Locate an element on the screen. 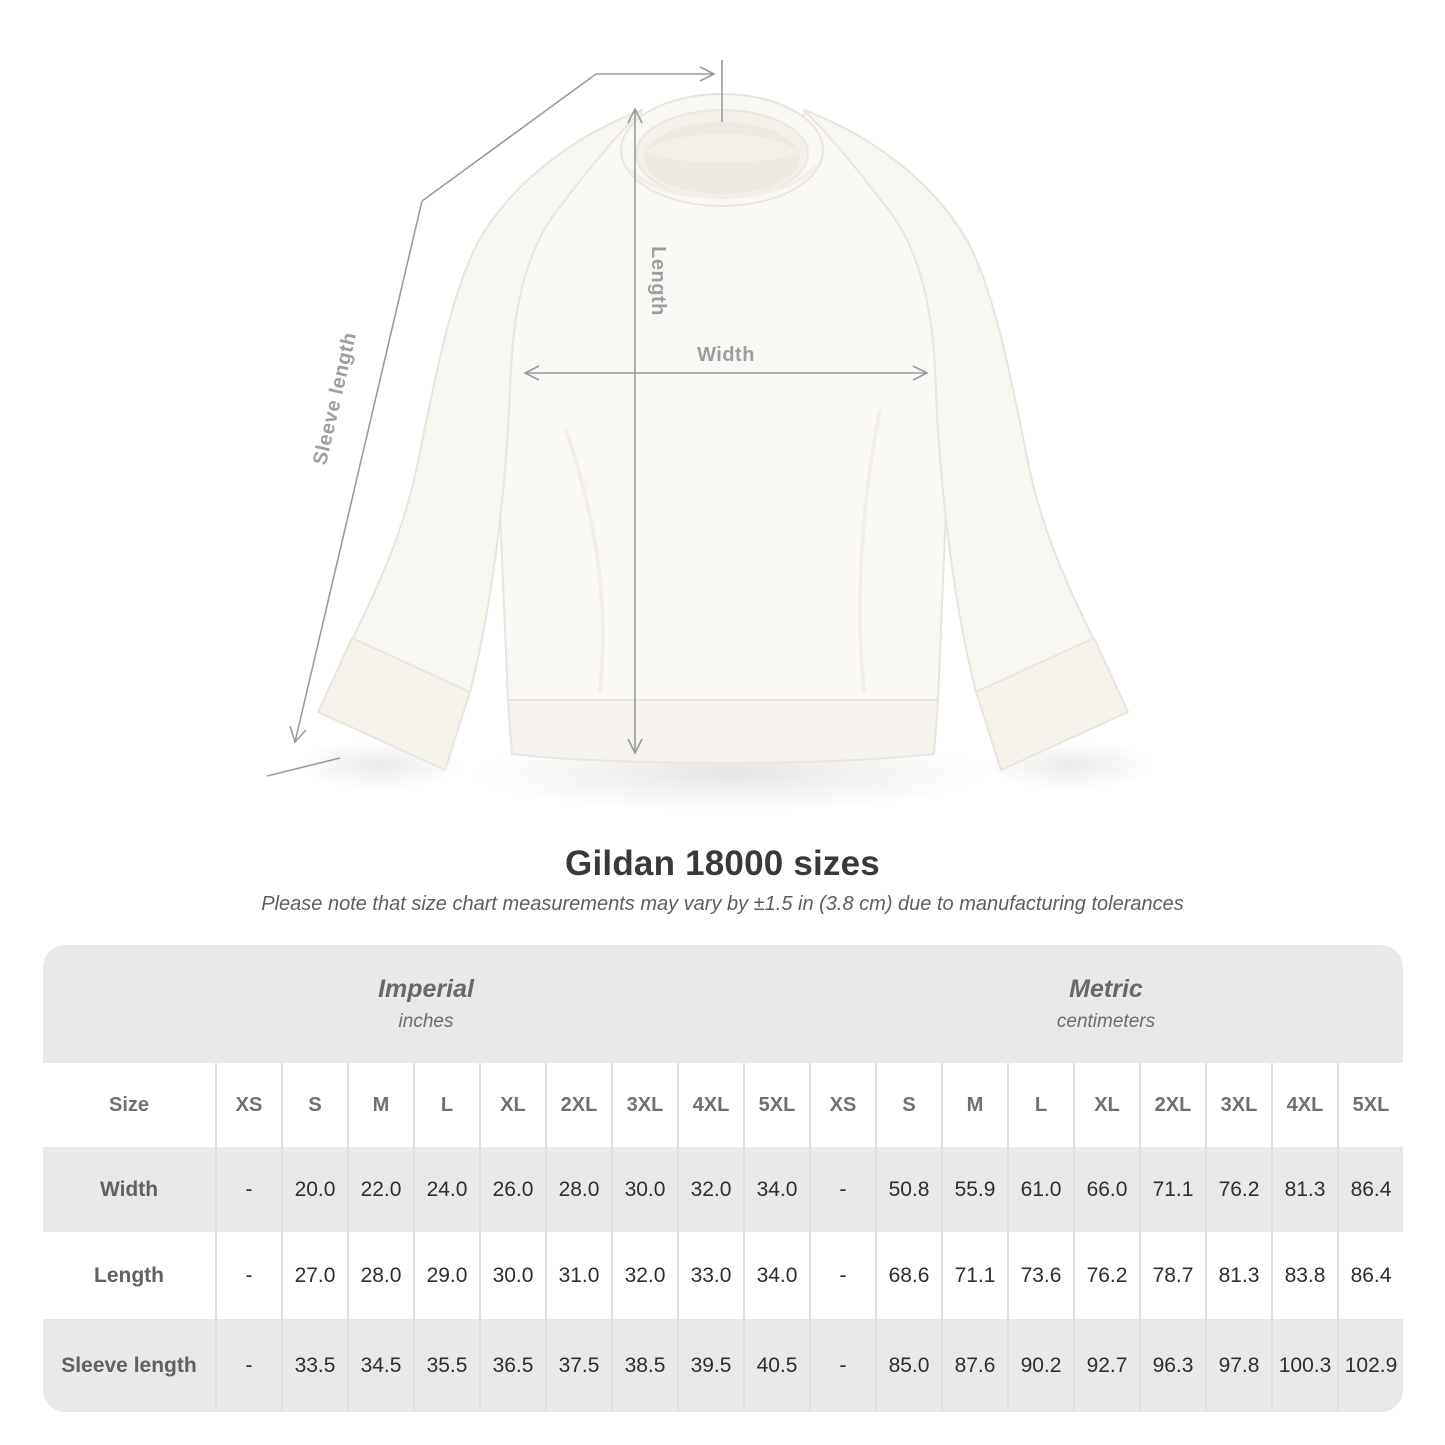  measurement-cell: 33.0 is located at coordinates (710, 1275).